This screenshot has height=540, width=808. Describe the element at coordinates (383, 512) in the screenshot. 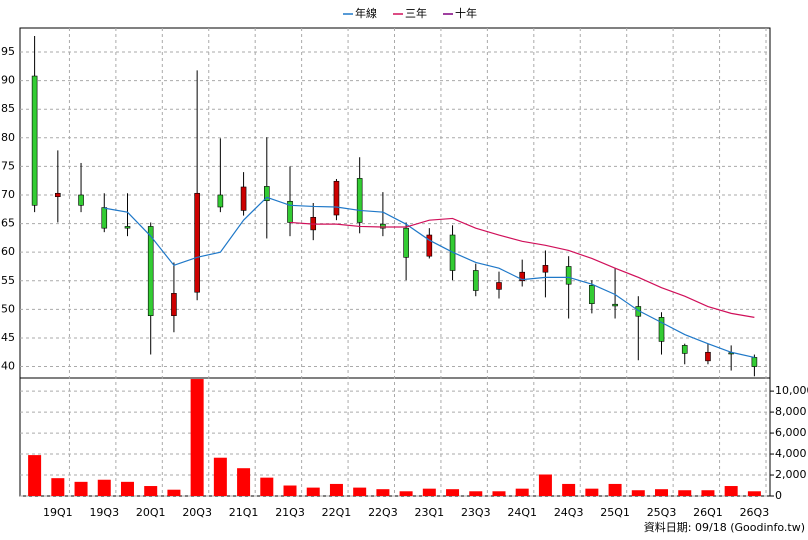

I see `x-tick-label: 22Q3` at that location.